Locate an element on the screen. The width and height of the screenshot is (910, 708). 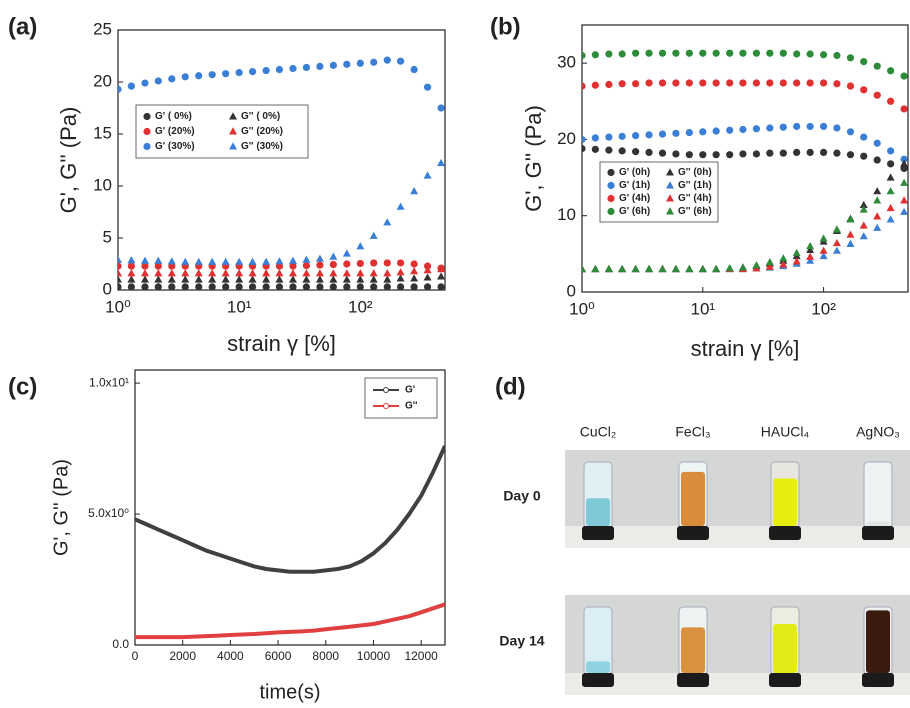
legend-label: G' (30%) is located at coordinates (175, 146).